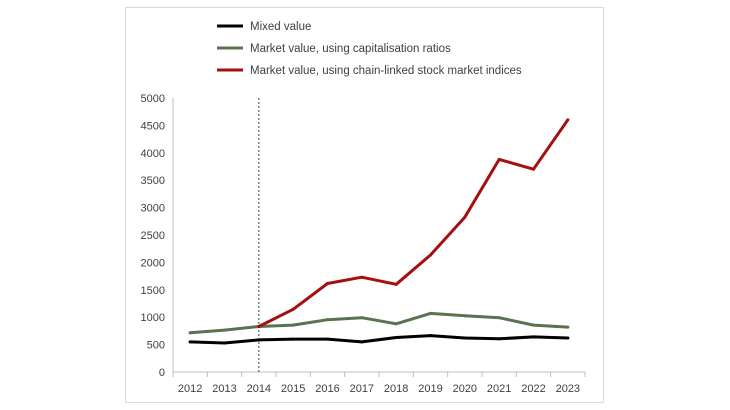 This screenshot has height=410, width=730. What do you see at coordinates (153, 291) in the screenshot?
I see `y-tick-label: 1500` at bounding box center [153, 291].